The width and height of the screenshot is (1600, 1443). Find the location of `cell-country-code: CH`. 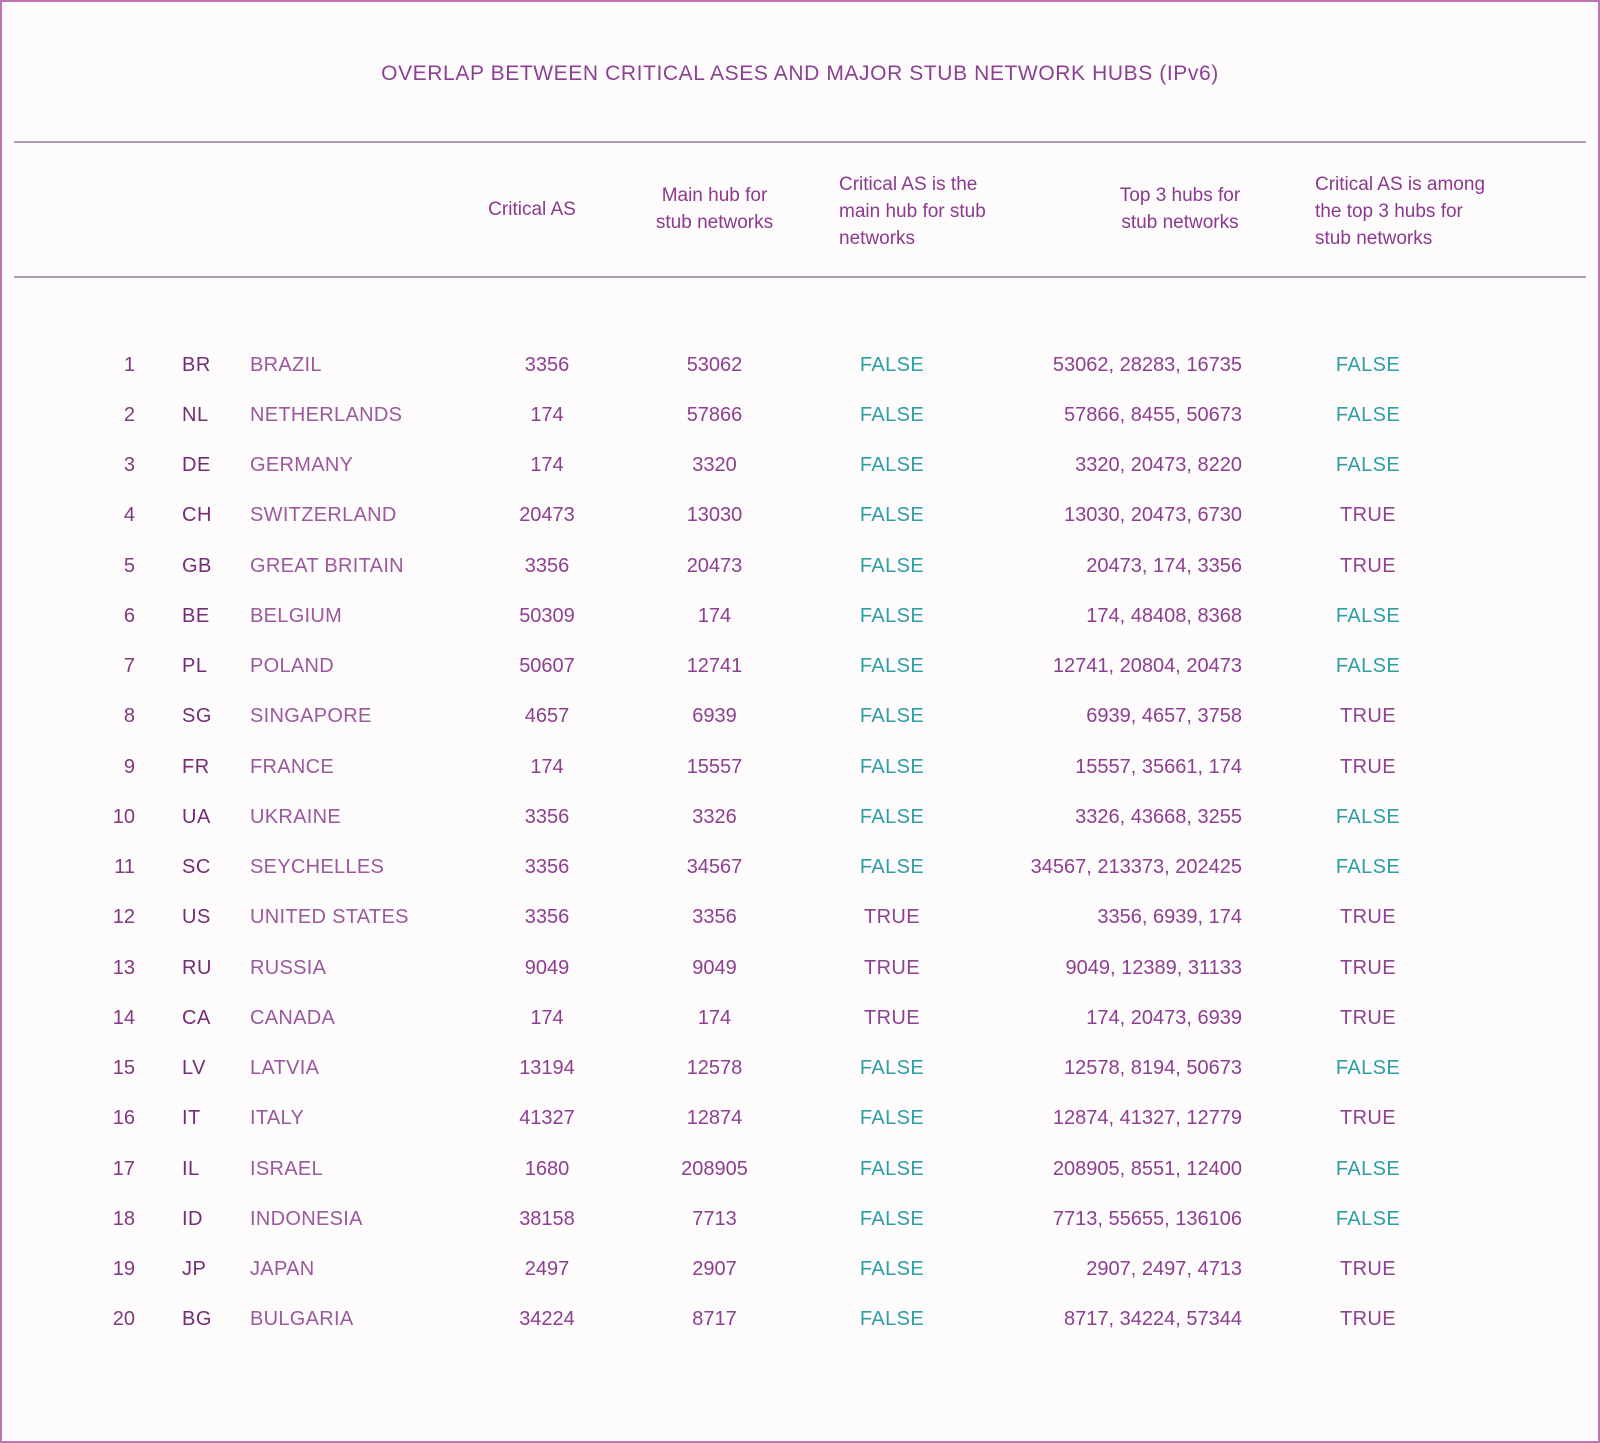

cell-country-code: CH is located at coordinates (197, 515).